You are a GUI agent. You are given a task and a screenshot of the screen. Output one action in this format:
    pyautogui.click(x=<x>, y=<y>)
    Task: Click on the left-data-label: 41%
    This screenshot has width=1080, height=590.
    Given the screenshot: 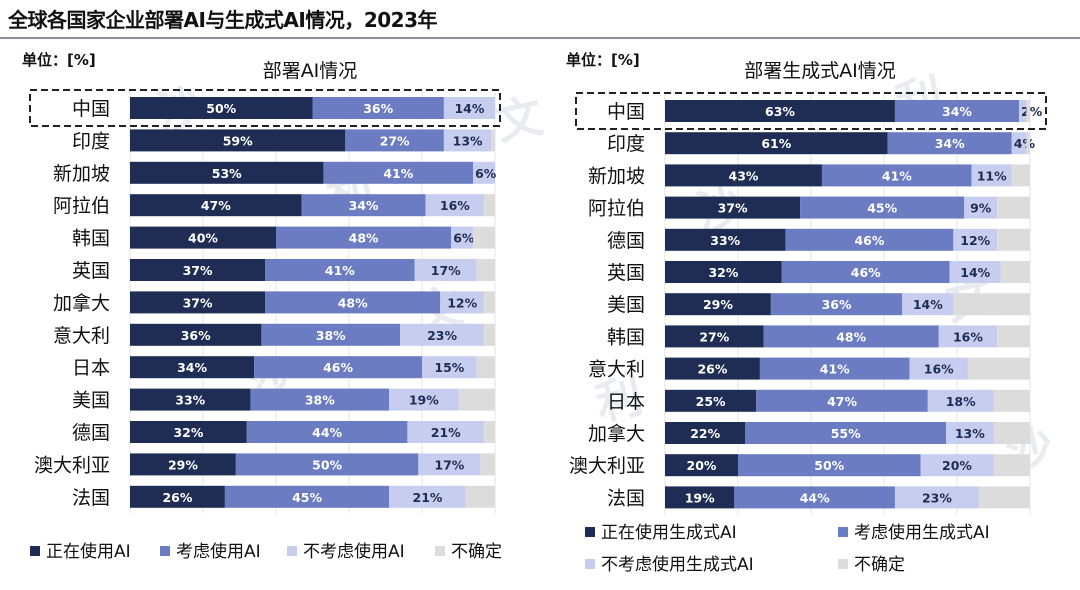 What is the action you would take?
    pyautogui.click(x=398, y=173)
    